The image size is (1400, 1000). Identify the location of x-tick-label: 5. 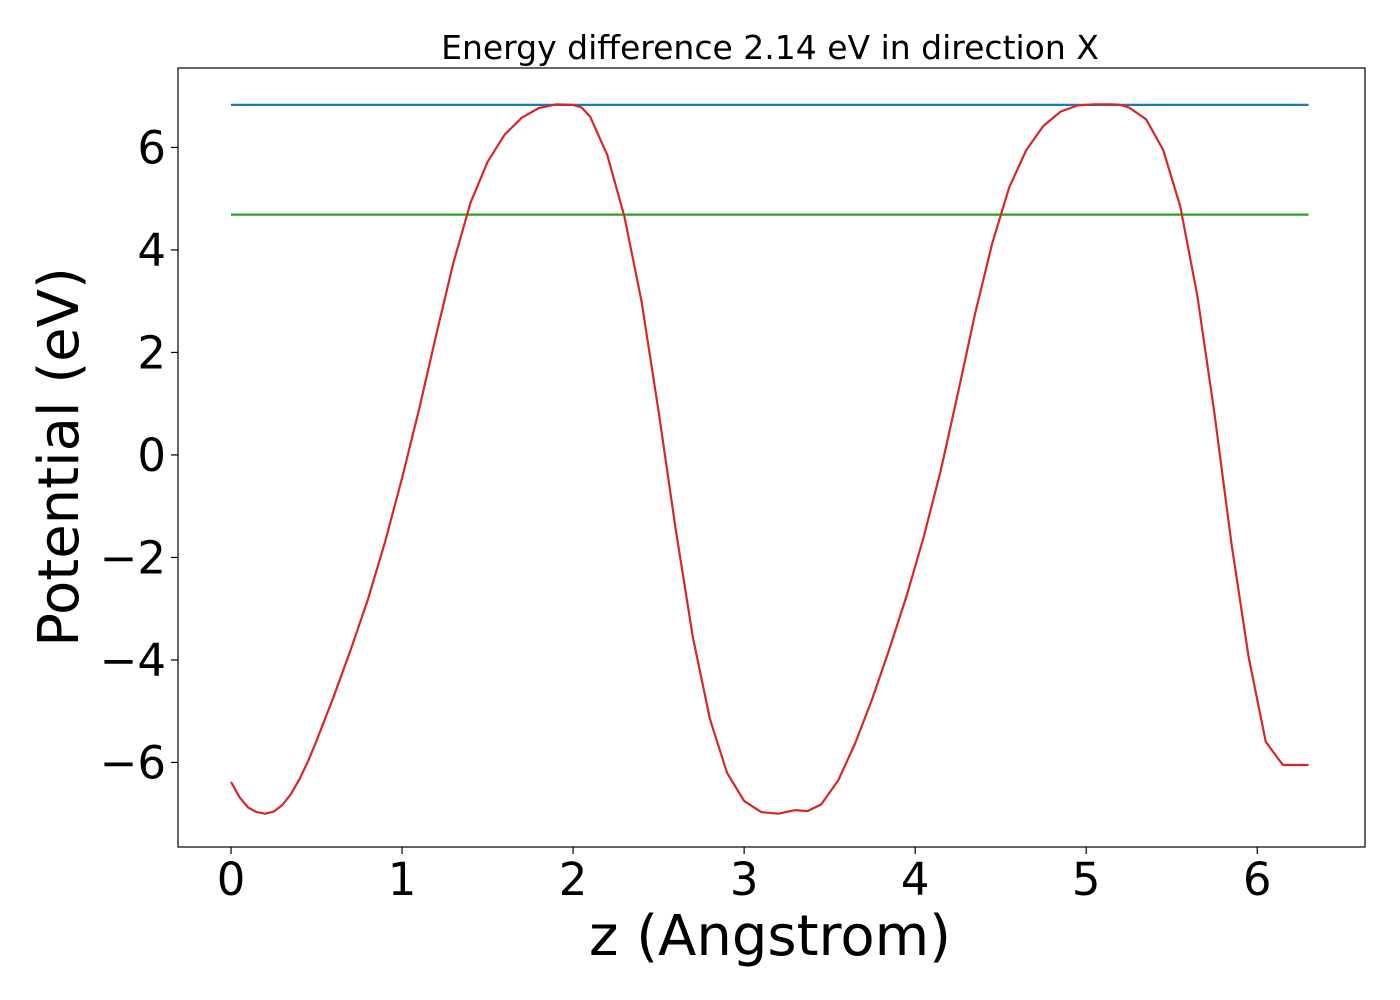
(1086, 879).